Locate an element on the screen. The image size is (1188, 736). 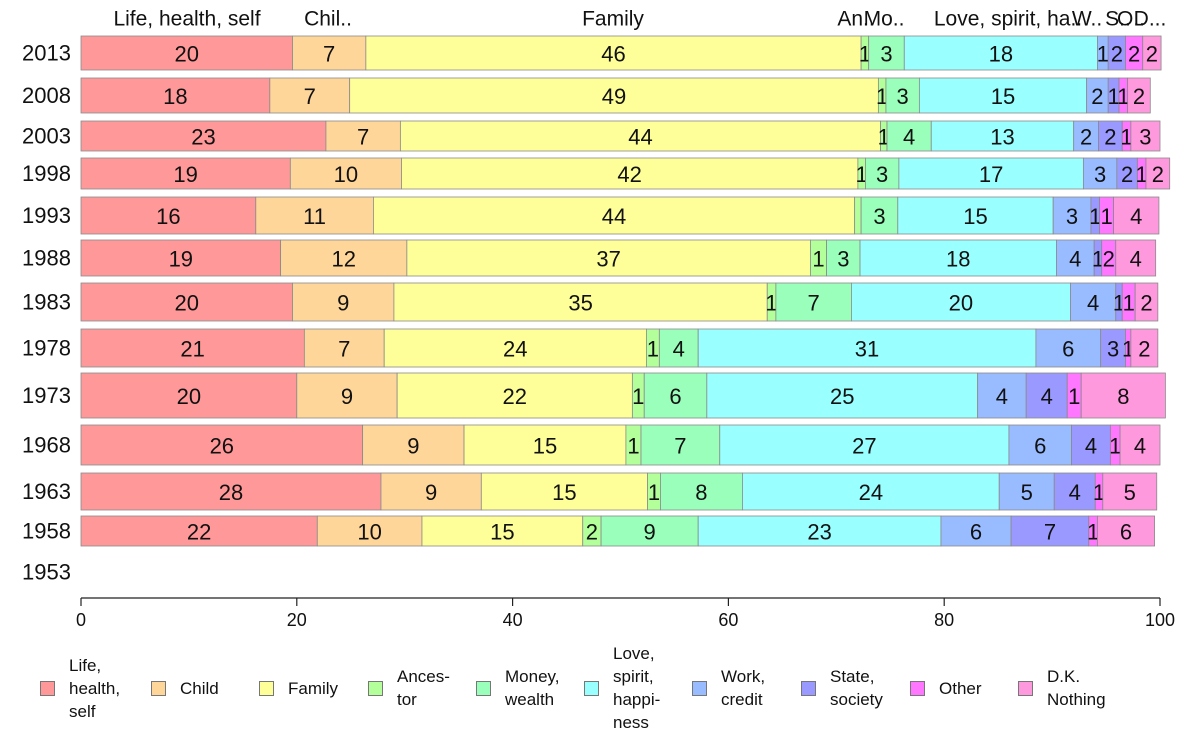
data-label-1958-6: 6 is located at coordinates (976, 532).